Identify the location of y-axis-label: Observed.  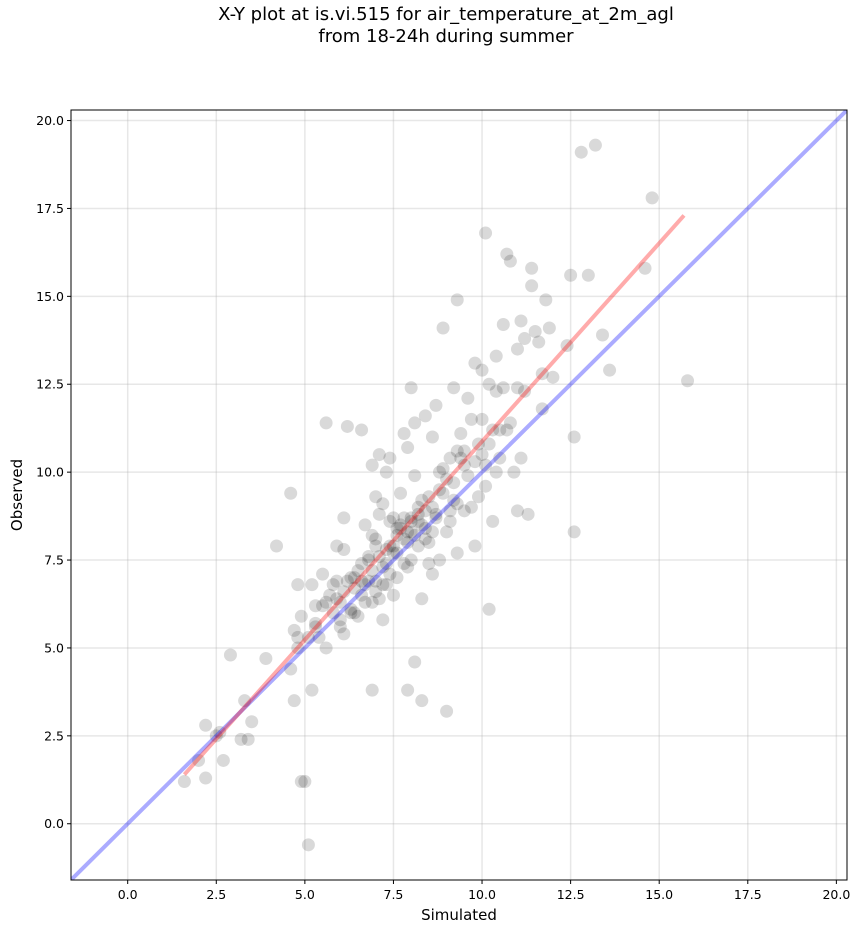
(17, 495).